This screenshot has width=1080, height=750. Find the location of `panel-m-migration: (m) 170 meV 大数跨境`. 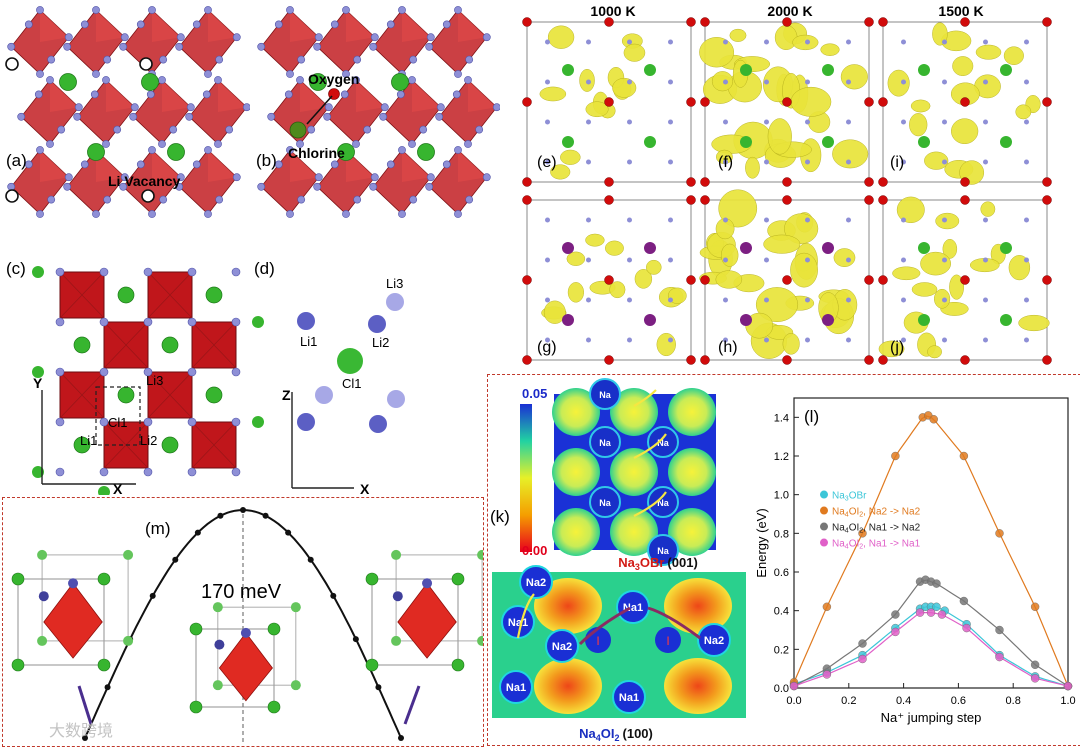

panel-m-migration: (m) 170 meV 大数跨境 is located at coordinates (247, 624).